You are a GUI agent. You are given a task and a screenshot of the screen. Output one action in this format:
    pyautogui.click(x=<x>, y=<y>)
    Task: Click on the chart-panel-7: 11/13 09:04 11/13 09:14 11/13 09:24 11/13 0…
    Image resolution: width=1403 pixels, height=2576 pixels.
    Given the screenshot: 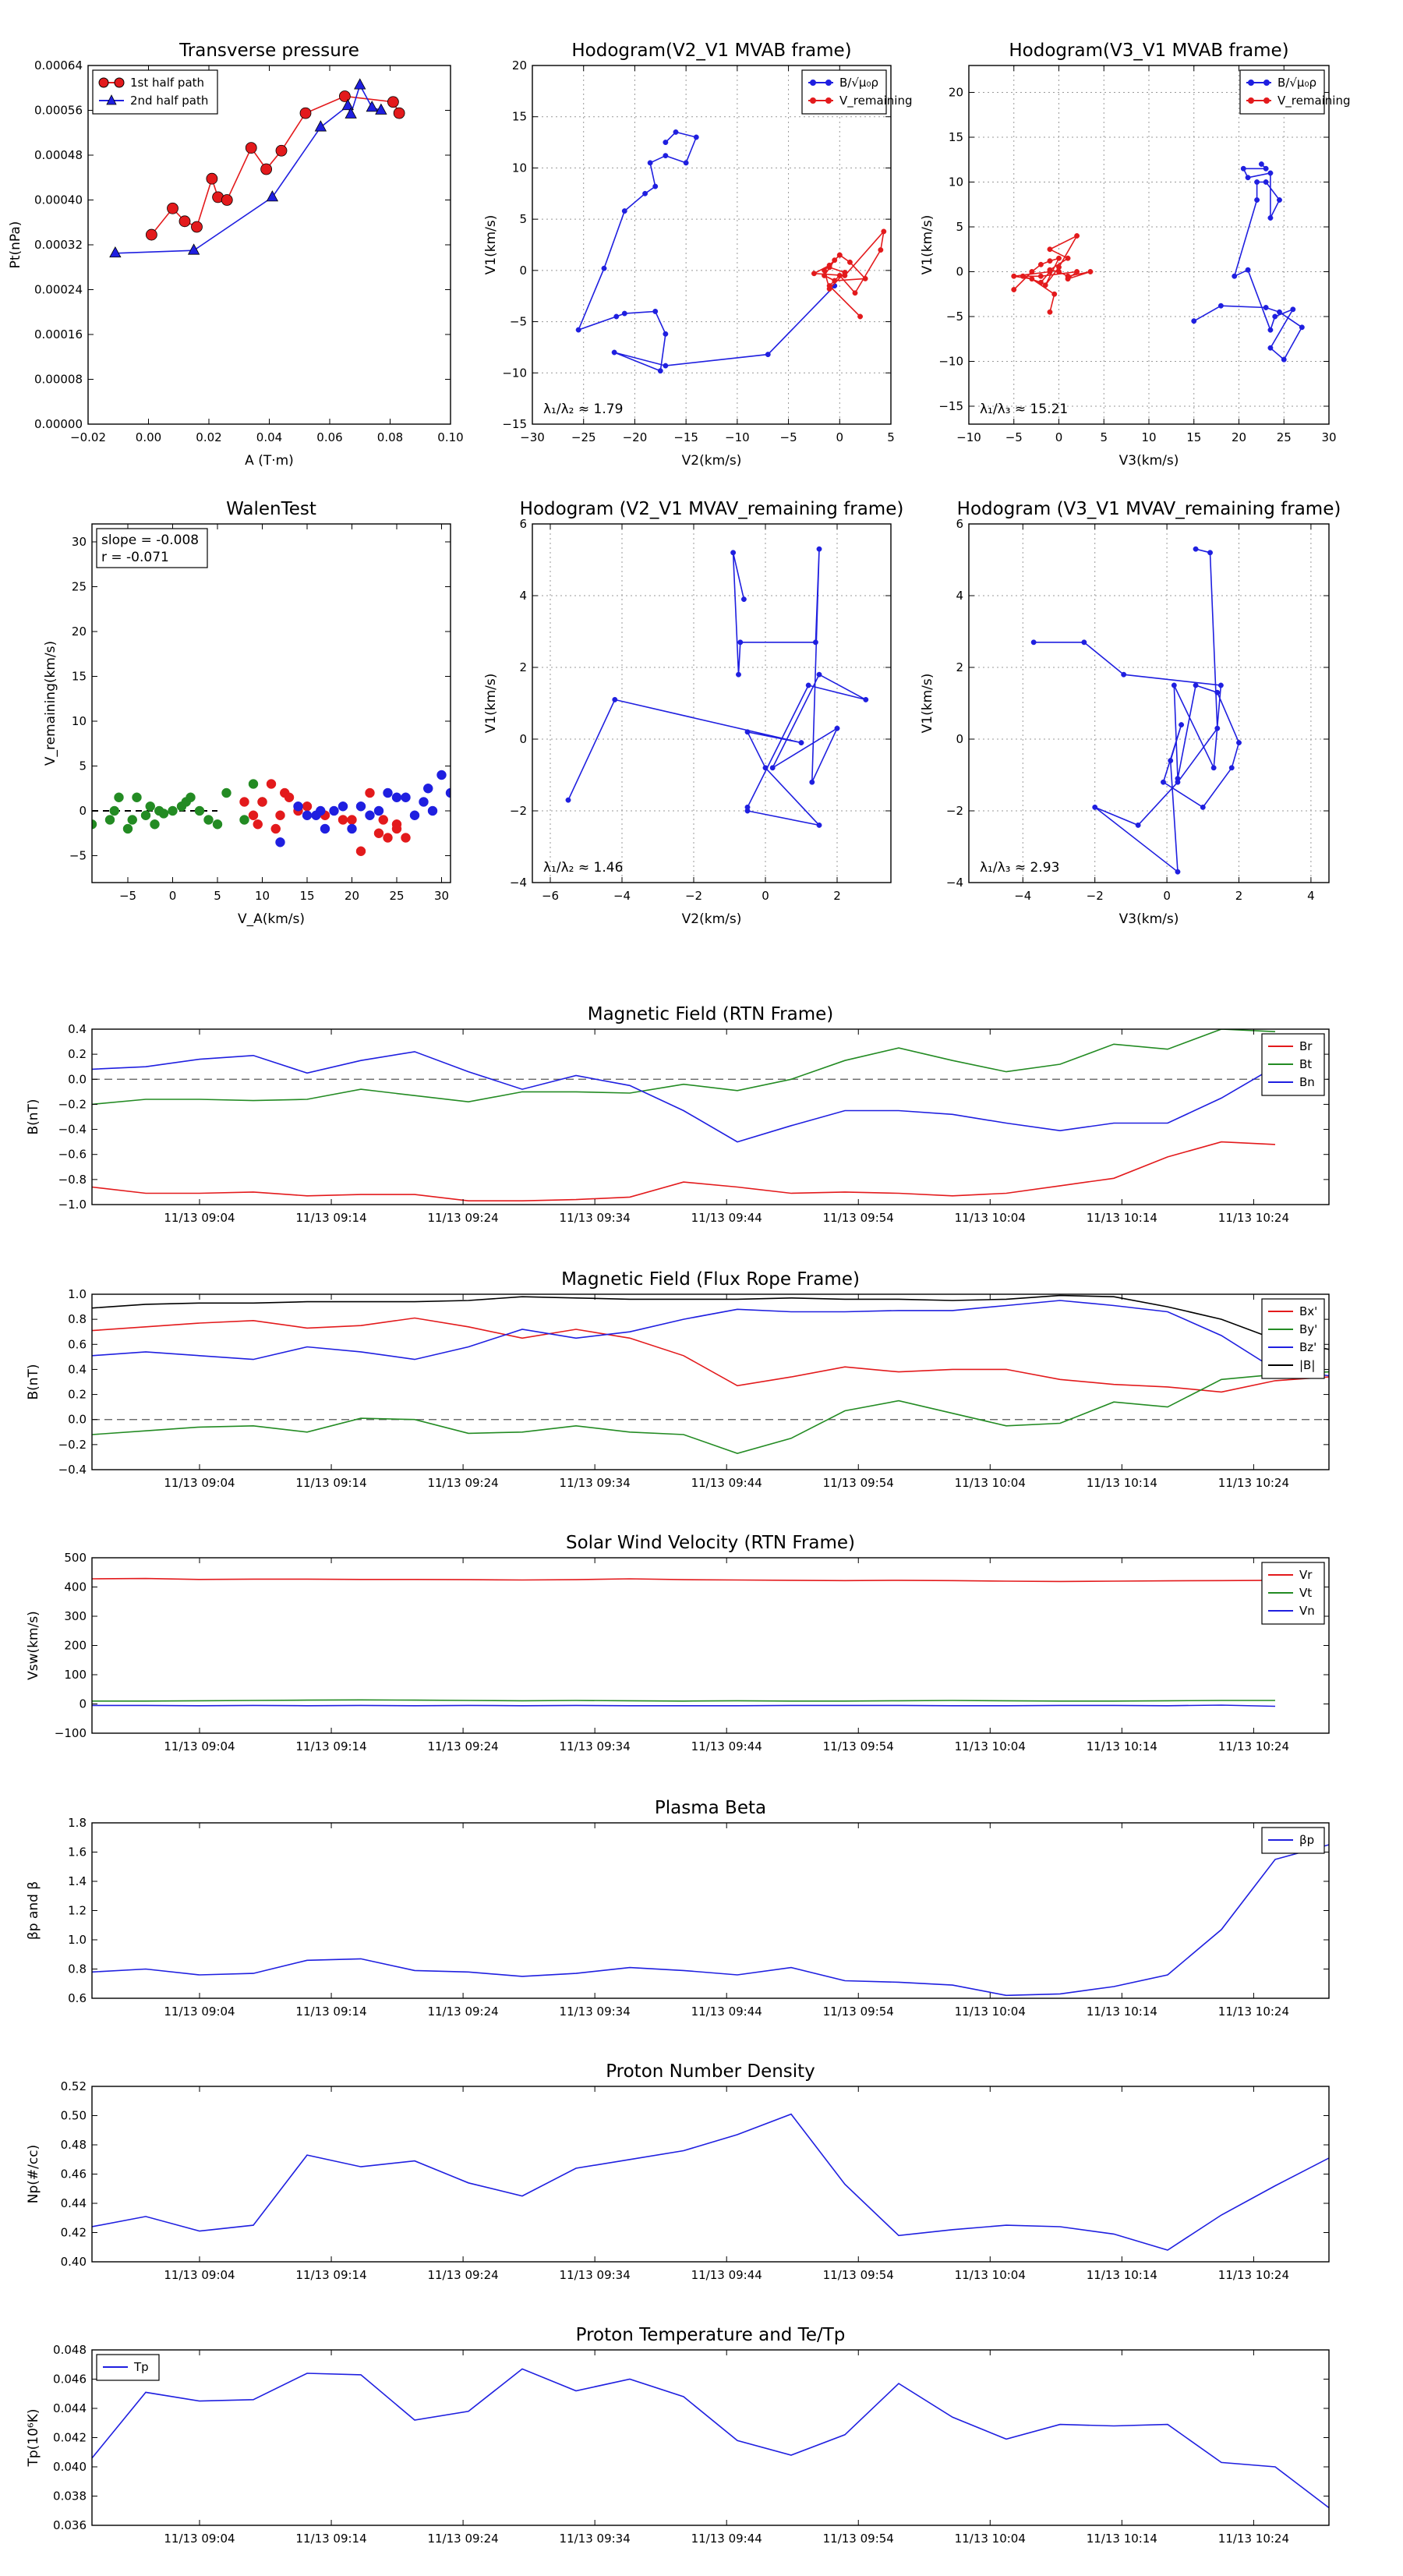 What is the action you would take?
    pyautogui.click(x=678, y=1379)
    